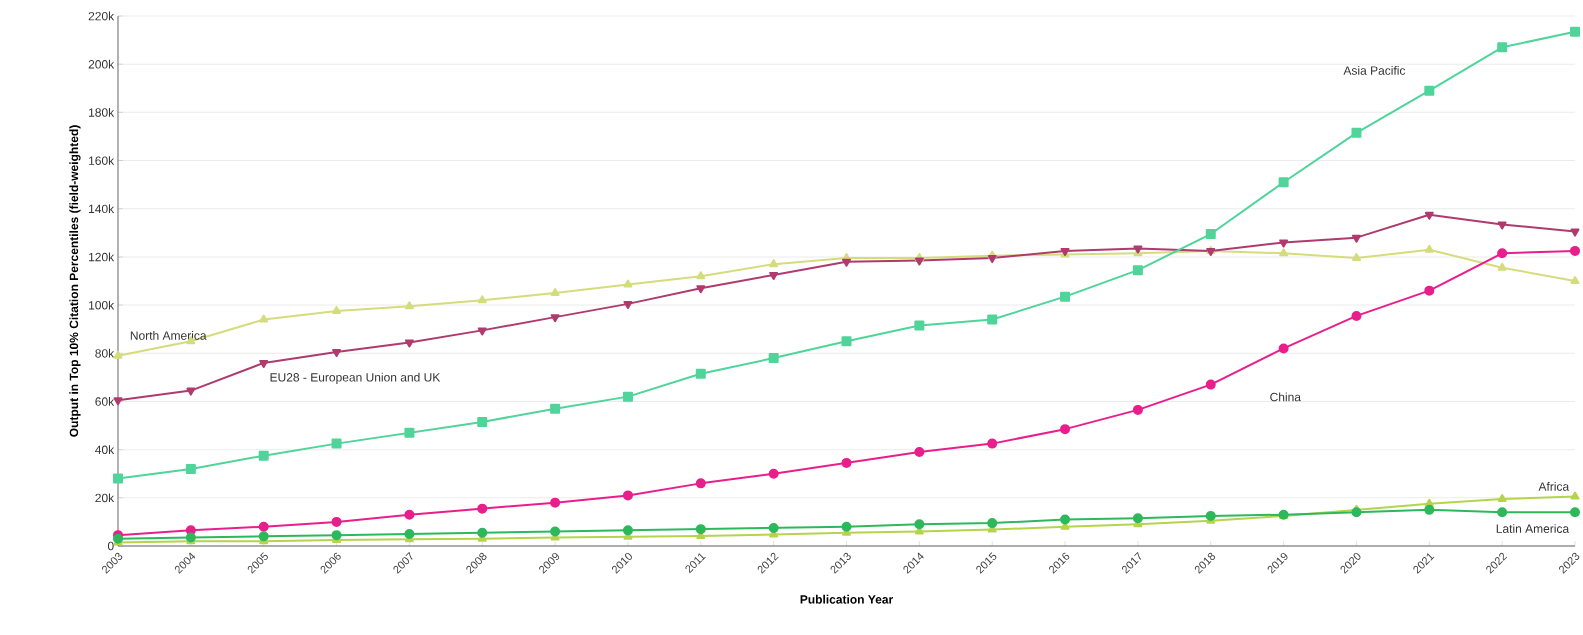 This screenshot has width=1583, height=635. What do you see at coordinates (847, 599) in the screenshot?
I see `x-axis-title: Publication Year` at bounding box center [847, 599].